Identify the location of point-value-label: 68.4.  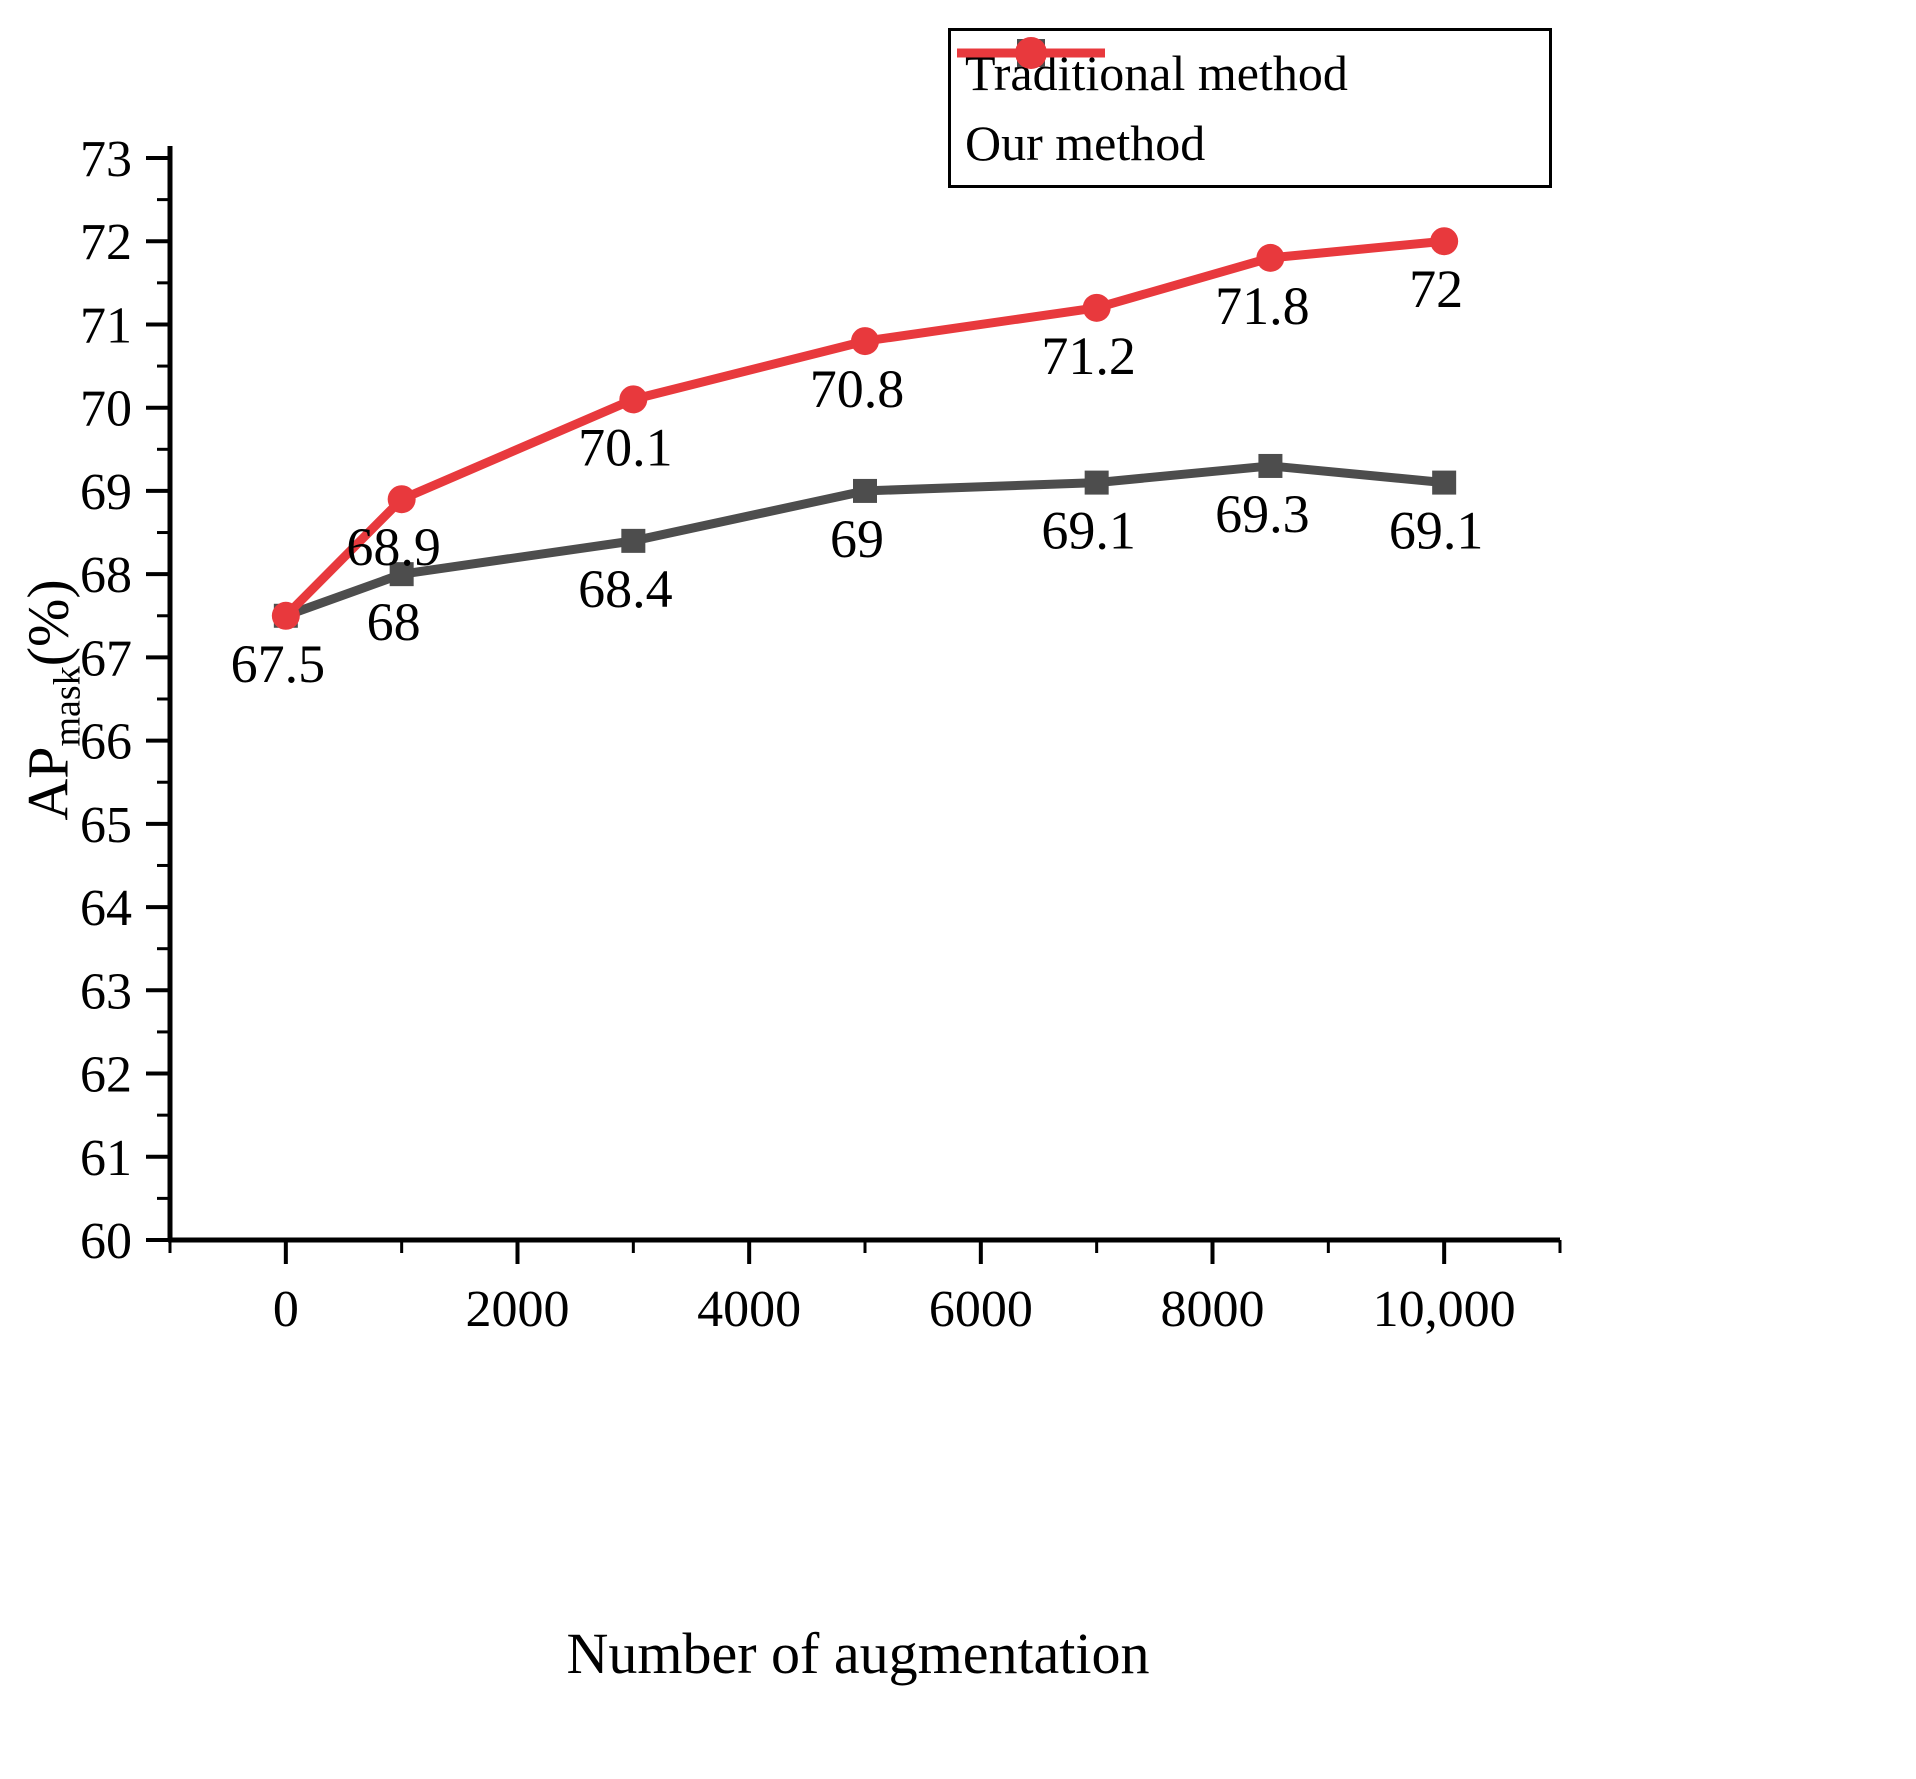
(625, 589).